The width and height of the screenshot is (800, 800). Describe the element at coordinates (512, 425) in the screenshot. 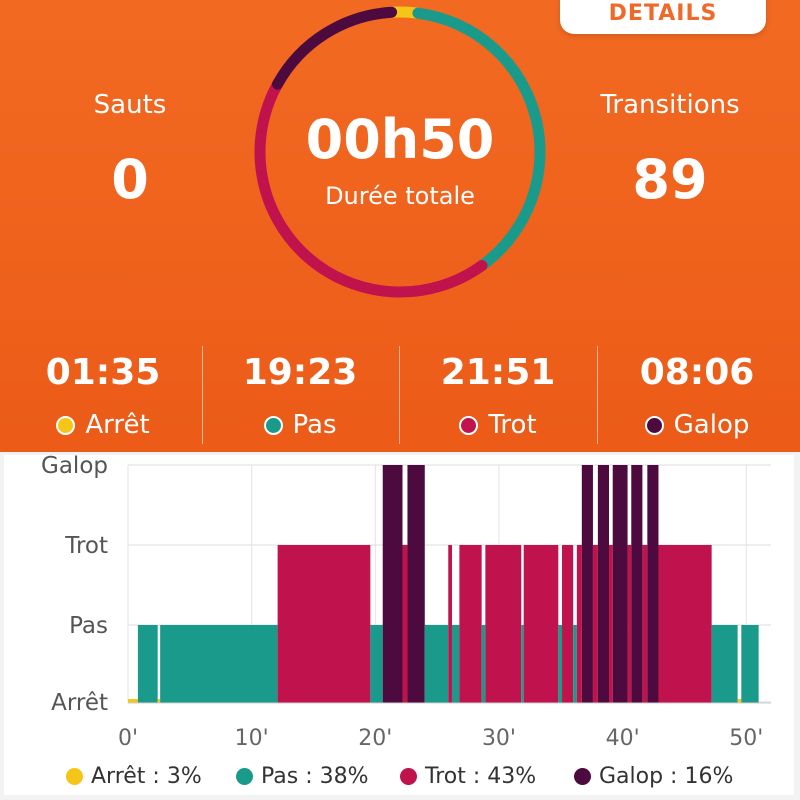

I see `gait-name-trot: Trot` at that location.